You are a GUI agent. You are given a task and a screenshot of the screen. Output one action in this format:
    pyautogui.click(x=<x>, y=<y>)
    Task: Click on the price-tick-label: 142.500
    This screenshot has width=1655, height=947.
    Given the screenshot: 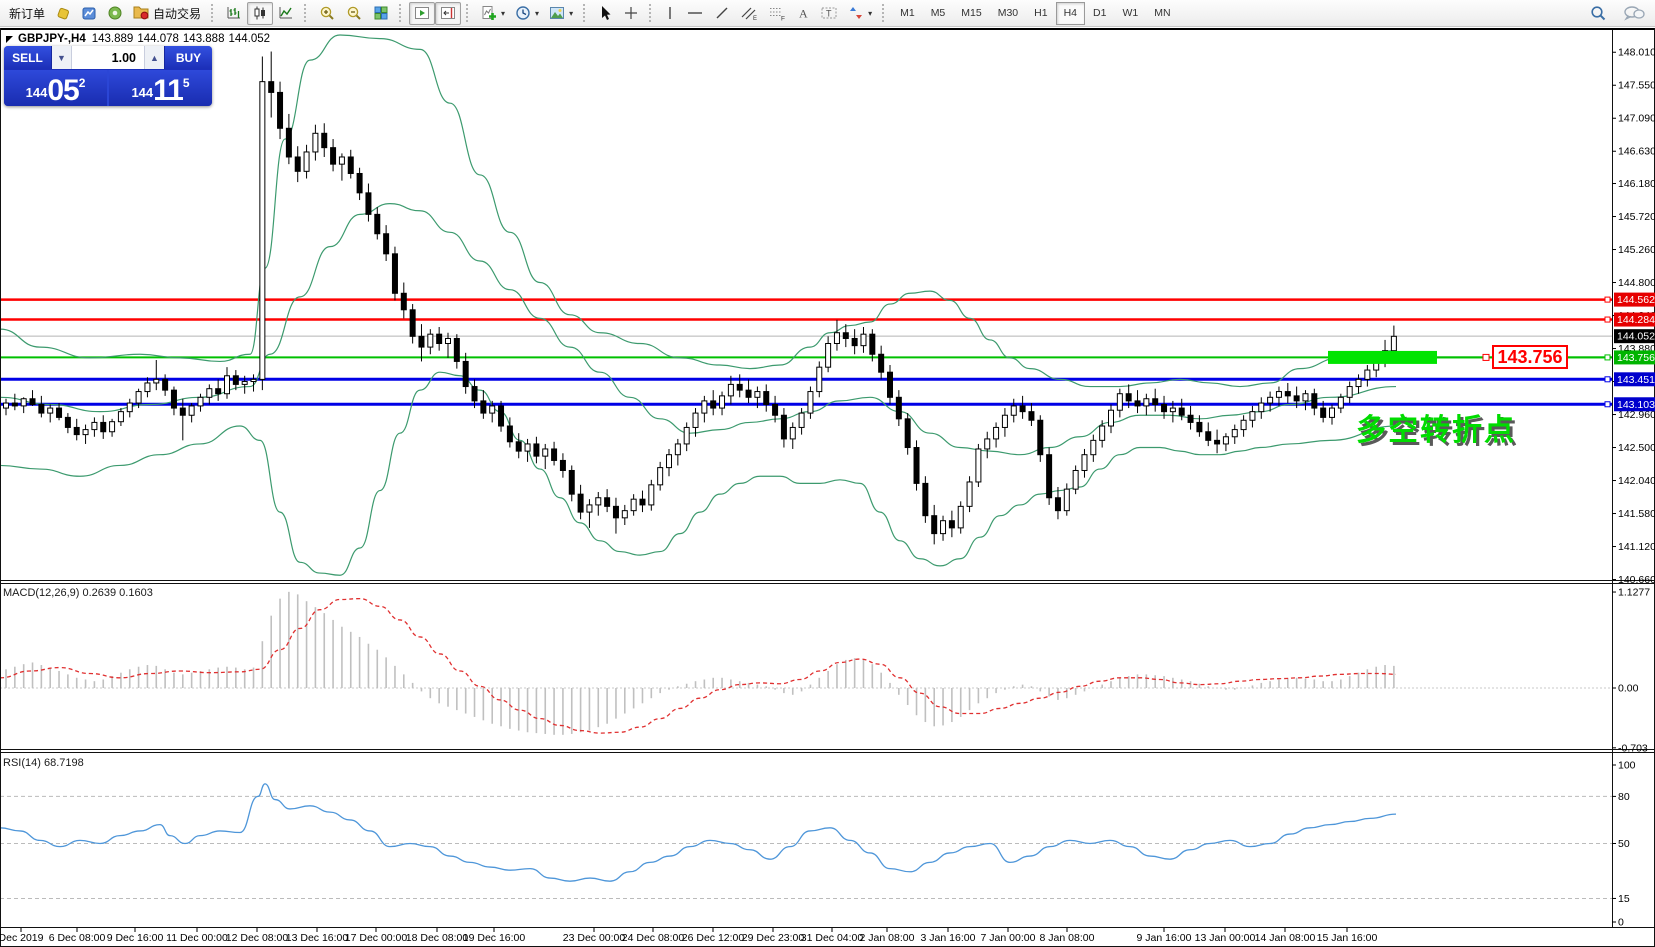 What is the action you would take?
    pyautogui.click(x=1636, y=448)
    